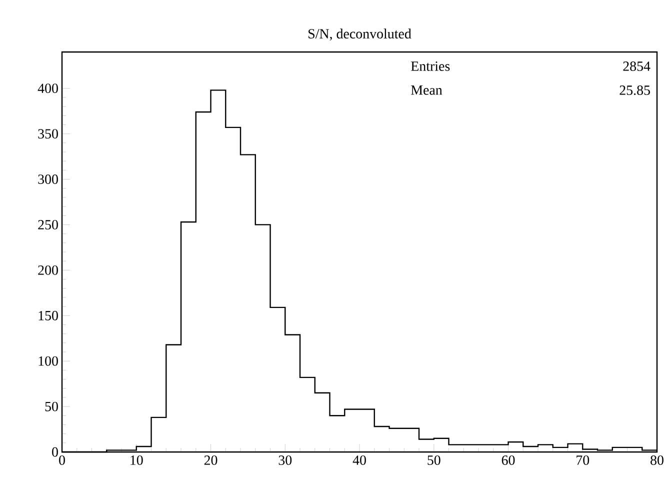 The height and width of the screenshot is (484, 671). What do you see at coordinates (48, 179) in the screenshot?
I see `y-tick-label: 300` at bounding box center [48, 179].